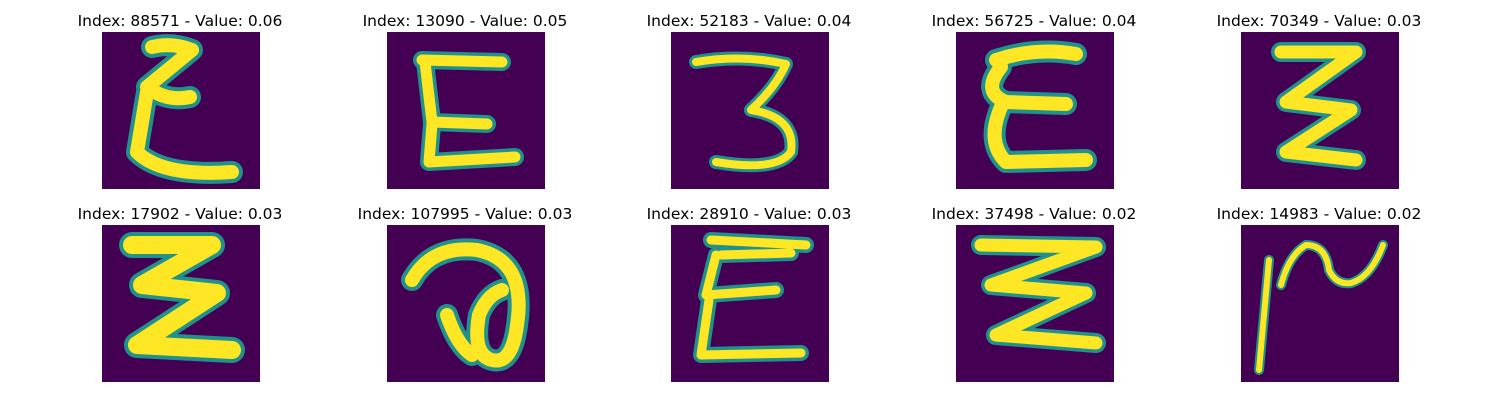 Image resolution: width=1500 pixels, height=400 pixels. I want to click on panel-title: Index: 56725 - Value: 0.04, so click(1034, 21).